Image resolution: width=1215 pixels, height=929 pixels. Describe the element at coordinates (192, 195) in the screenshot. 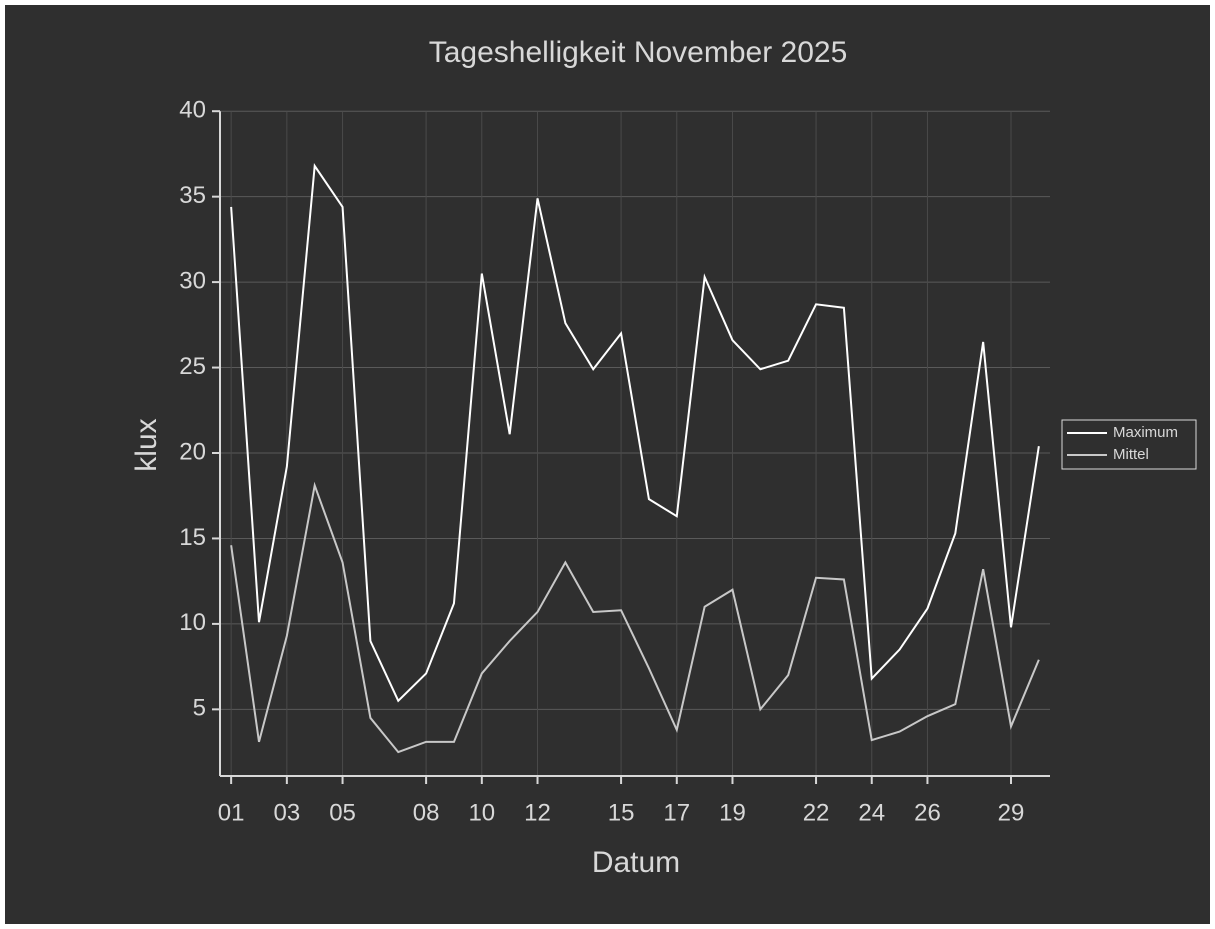

I see `y-tick-label: 35` at that location.